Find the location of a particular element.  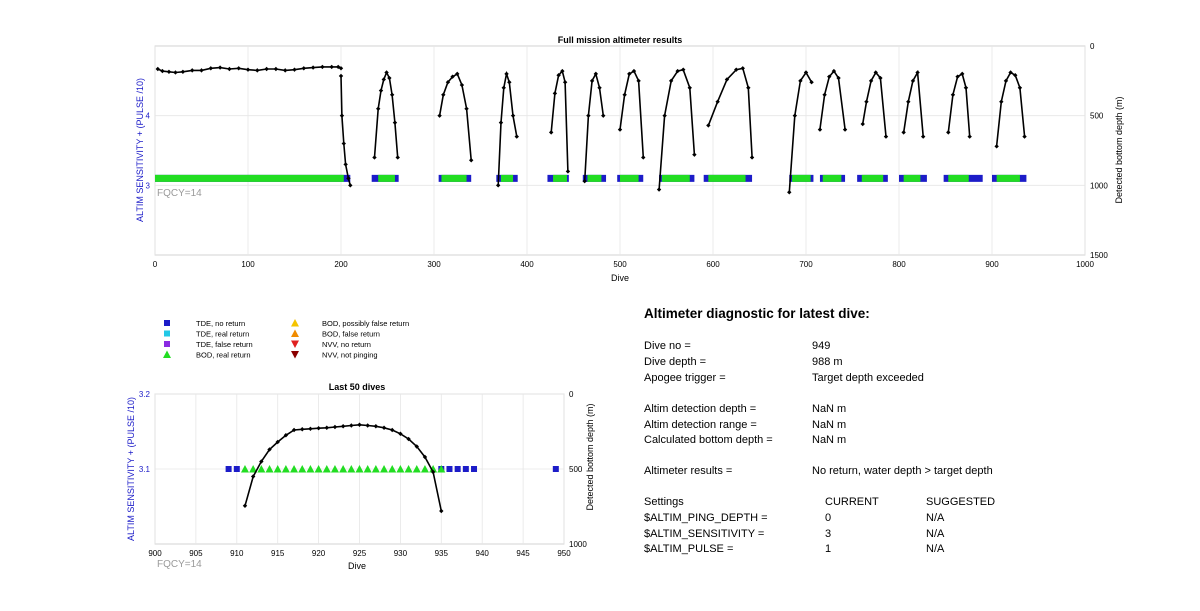

setting-name: $ALTIM_SENSITIVITY = is located at coordinates (704, 534).